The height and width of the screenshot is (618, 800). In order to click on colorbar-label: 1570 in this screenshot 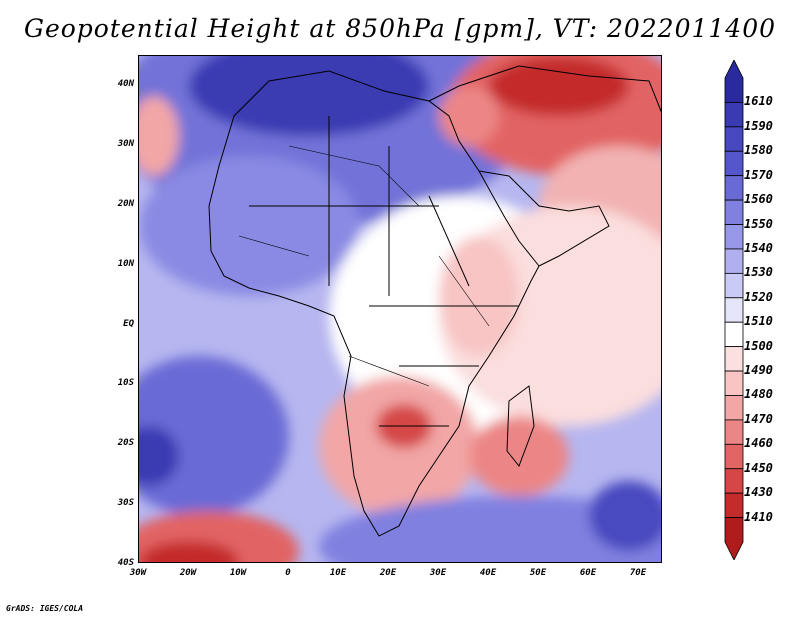, I will do `click(758, 174)`.